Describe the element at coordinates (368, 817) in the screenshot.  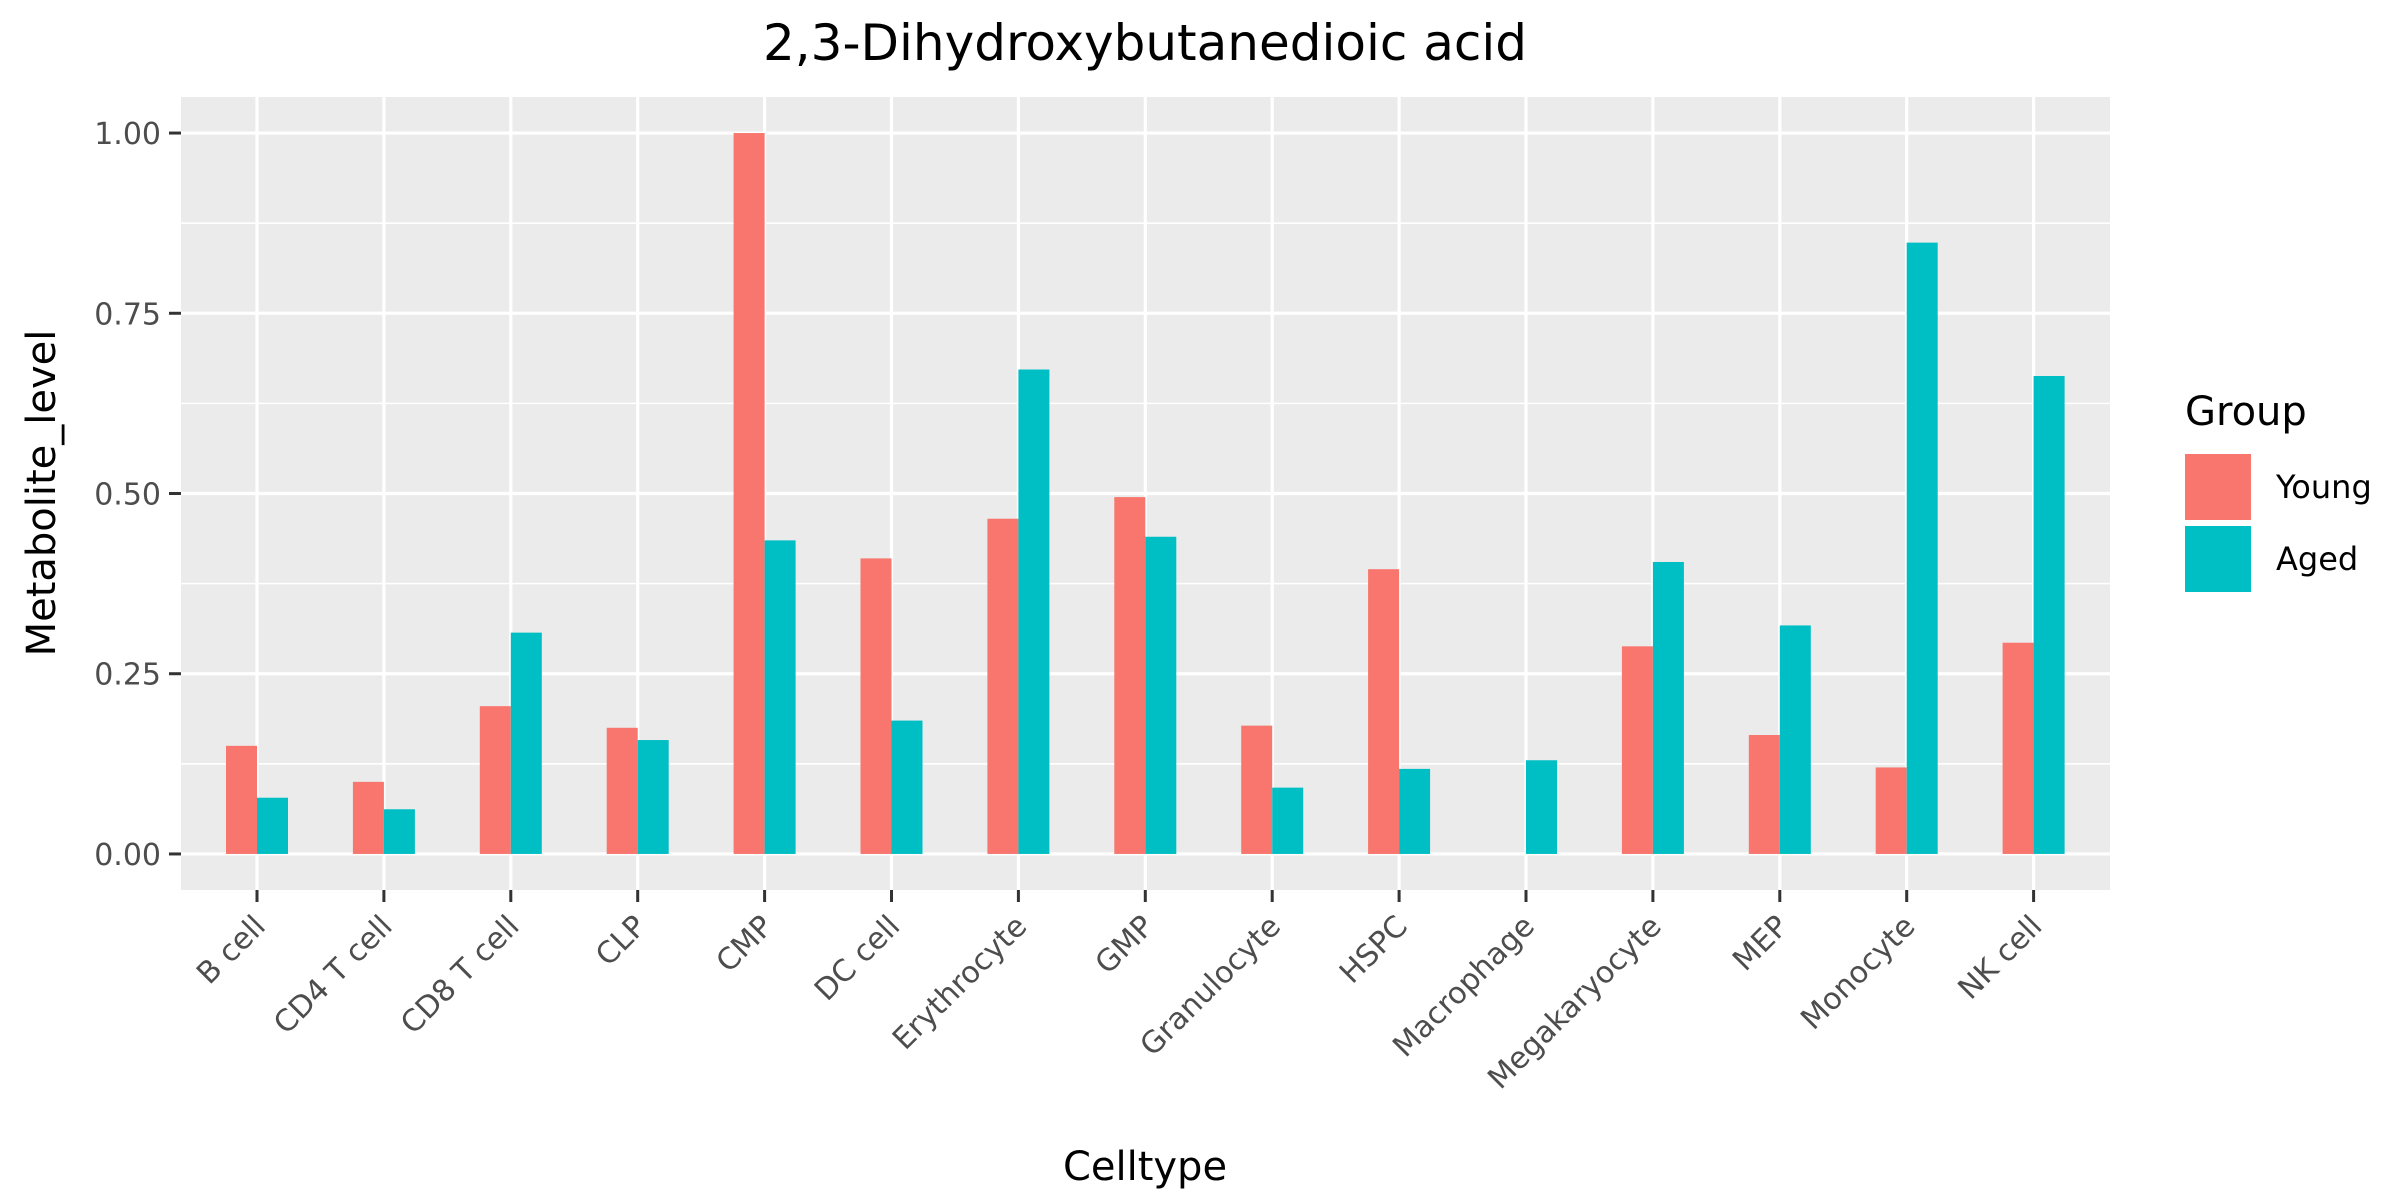
I see `bar-young-cd4-t-cell` at that location.